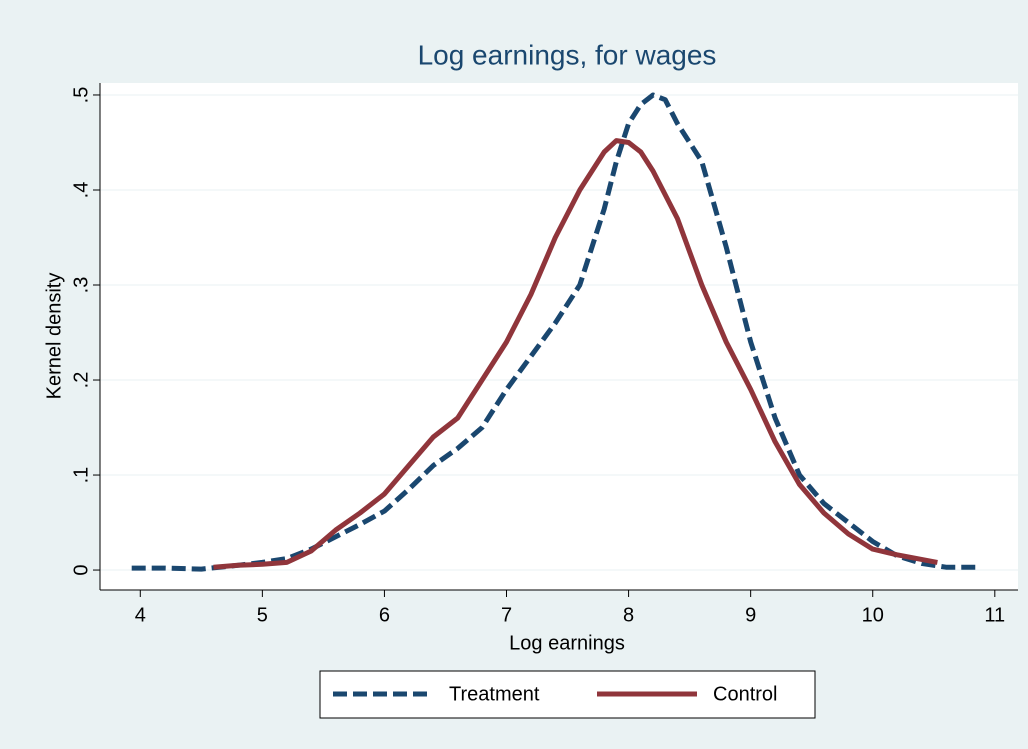 The width and height of the screenshot is (1028, 749). What do you see at coordinates (567, 643) in the screenshot?
I see `x-axis-label: Log earnings` at bounding box center [567, 643].